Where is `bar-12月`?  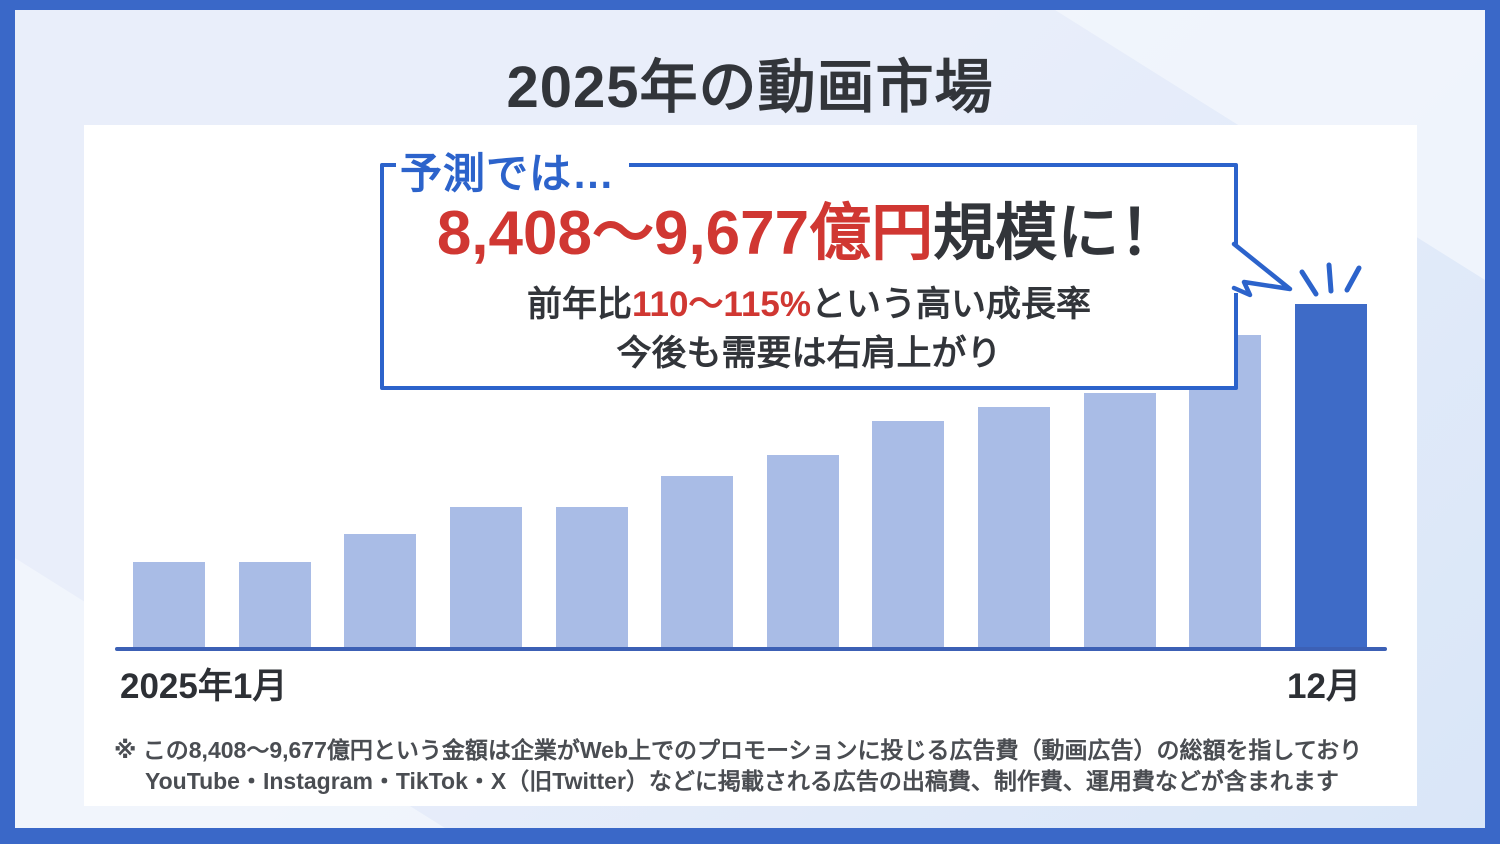
bar-12月 is located at coordinates (1331, 476).